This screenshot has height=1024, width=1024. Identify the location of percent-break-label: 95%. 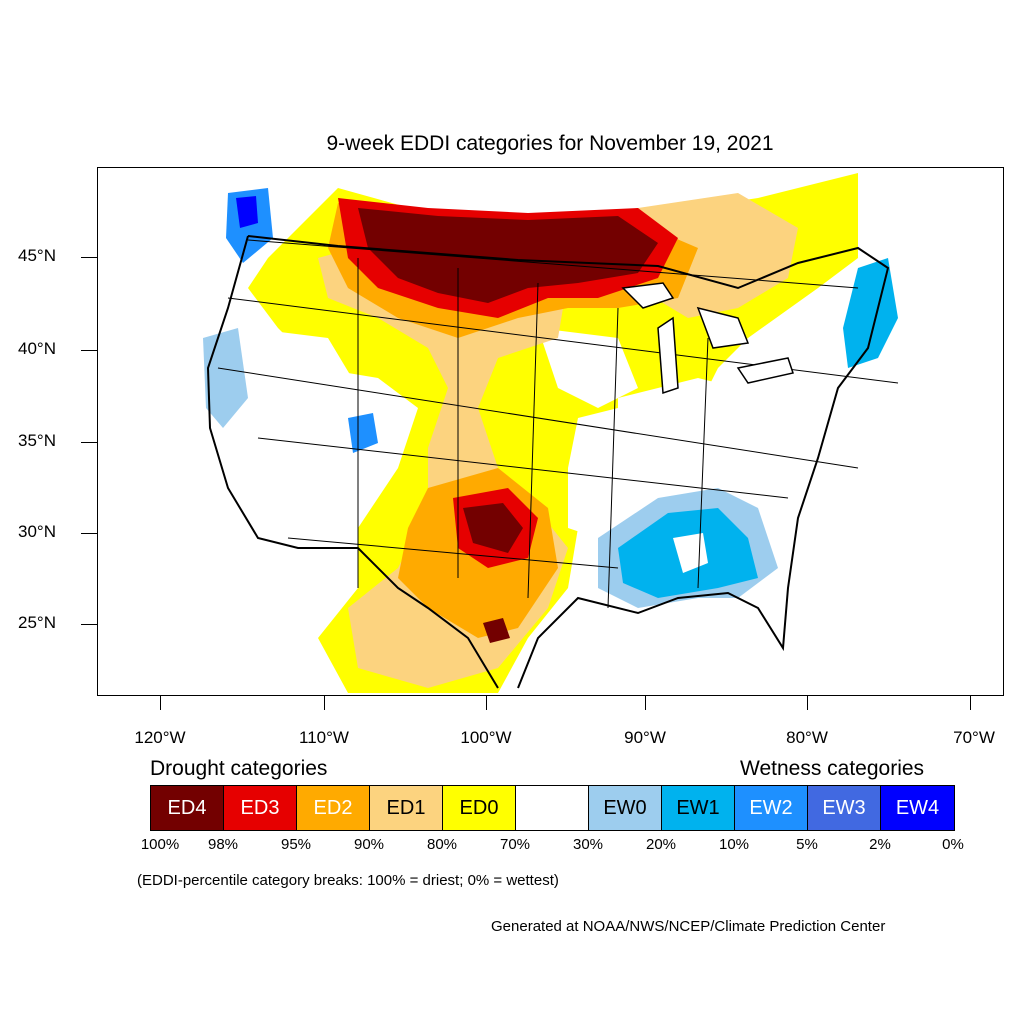
(296, 844).